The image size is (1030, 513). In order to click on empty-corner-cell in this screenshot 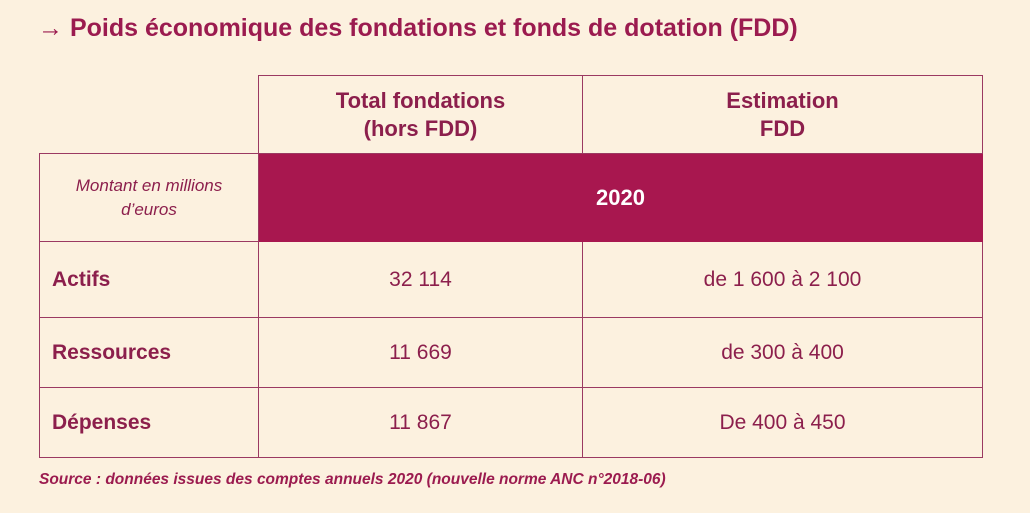, I will do `click(149, 114)`.